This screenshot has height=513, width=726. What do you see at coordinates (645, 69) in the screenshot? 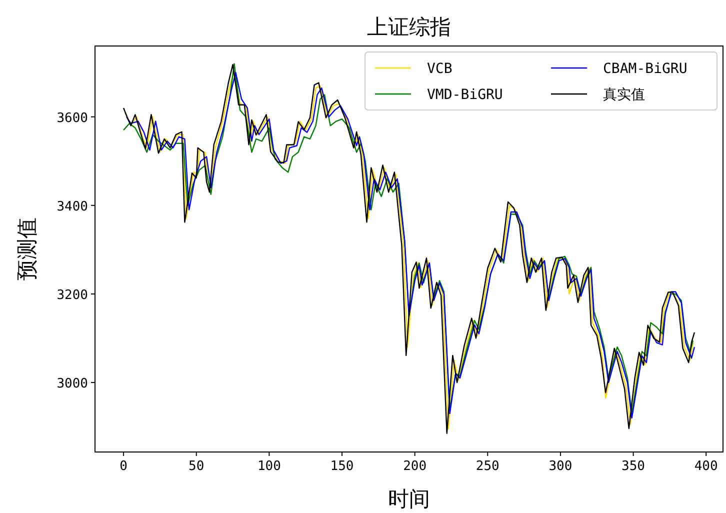
I see `legend-label: CBAM-BiGRU` at bounding box center [645, 69].